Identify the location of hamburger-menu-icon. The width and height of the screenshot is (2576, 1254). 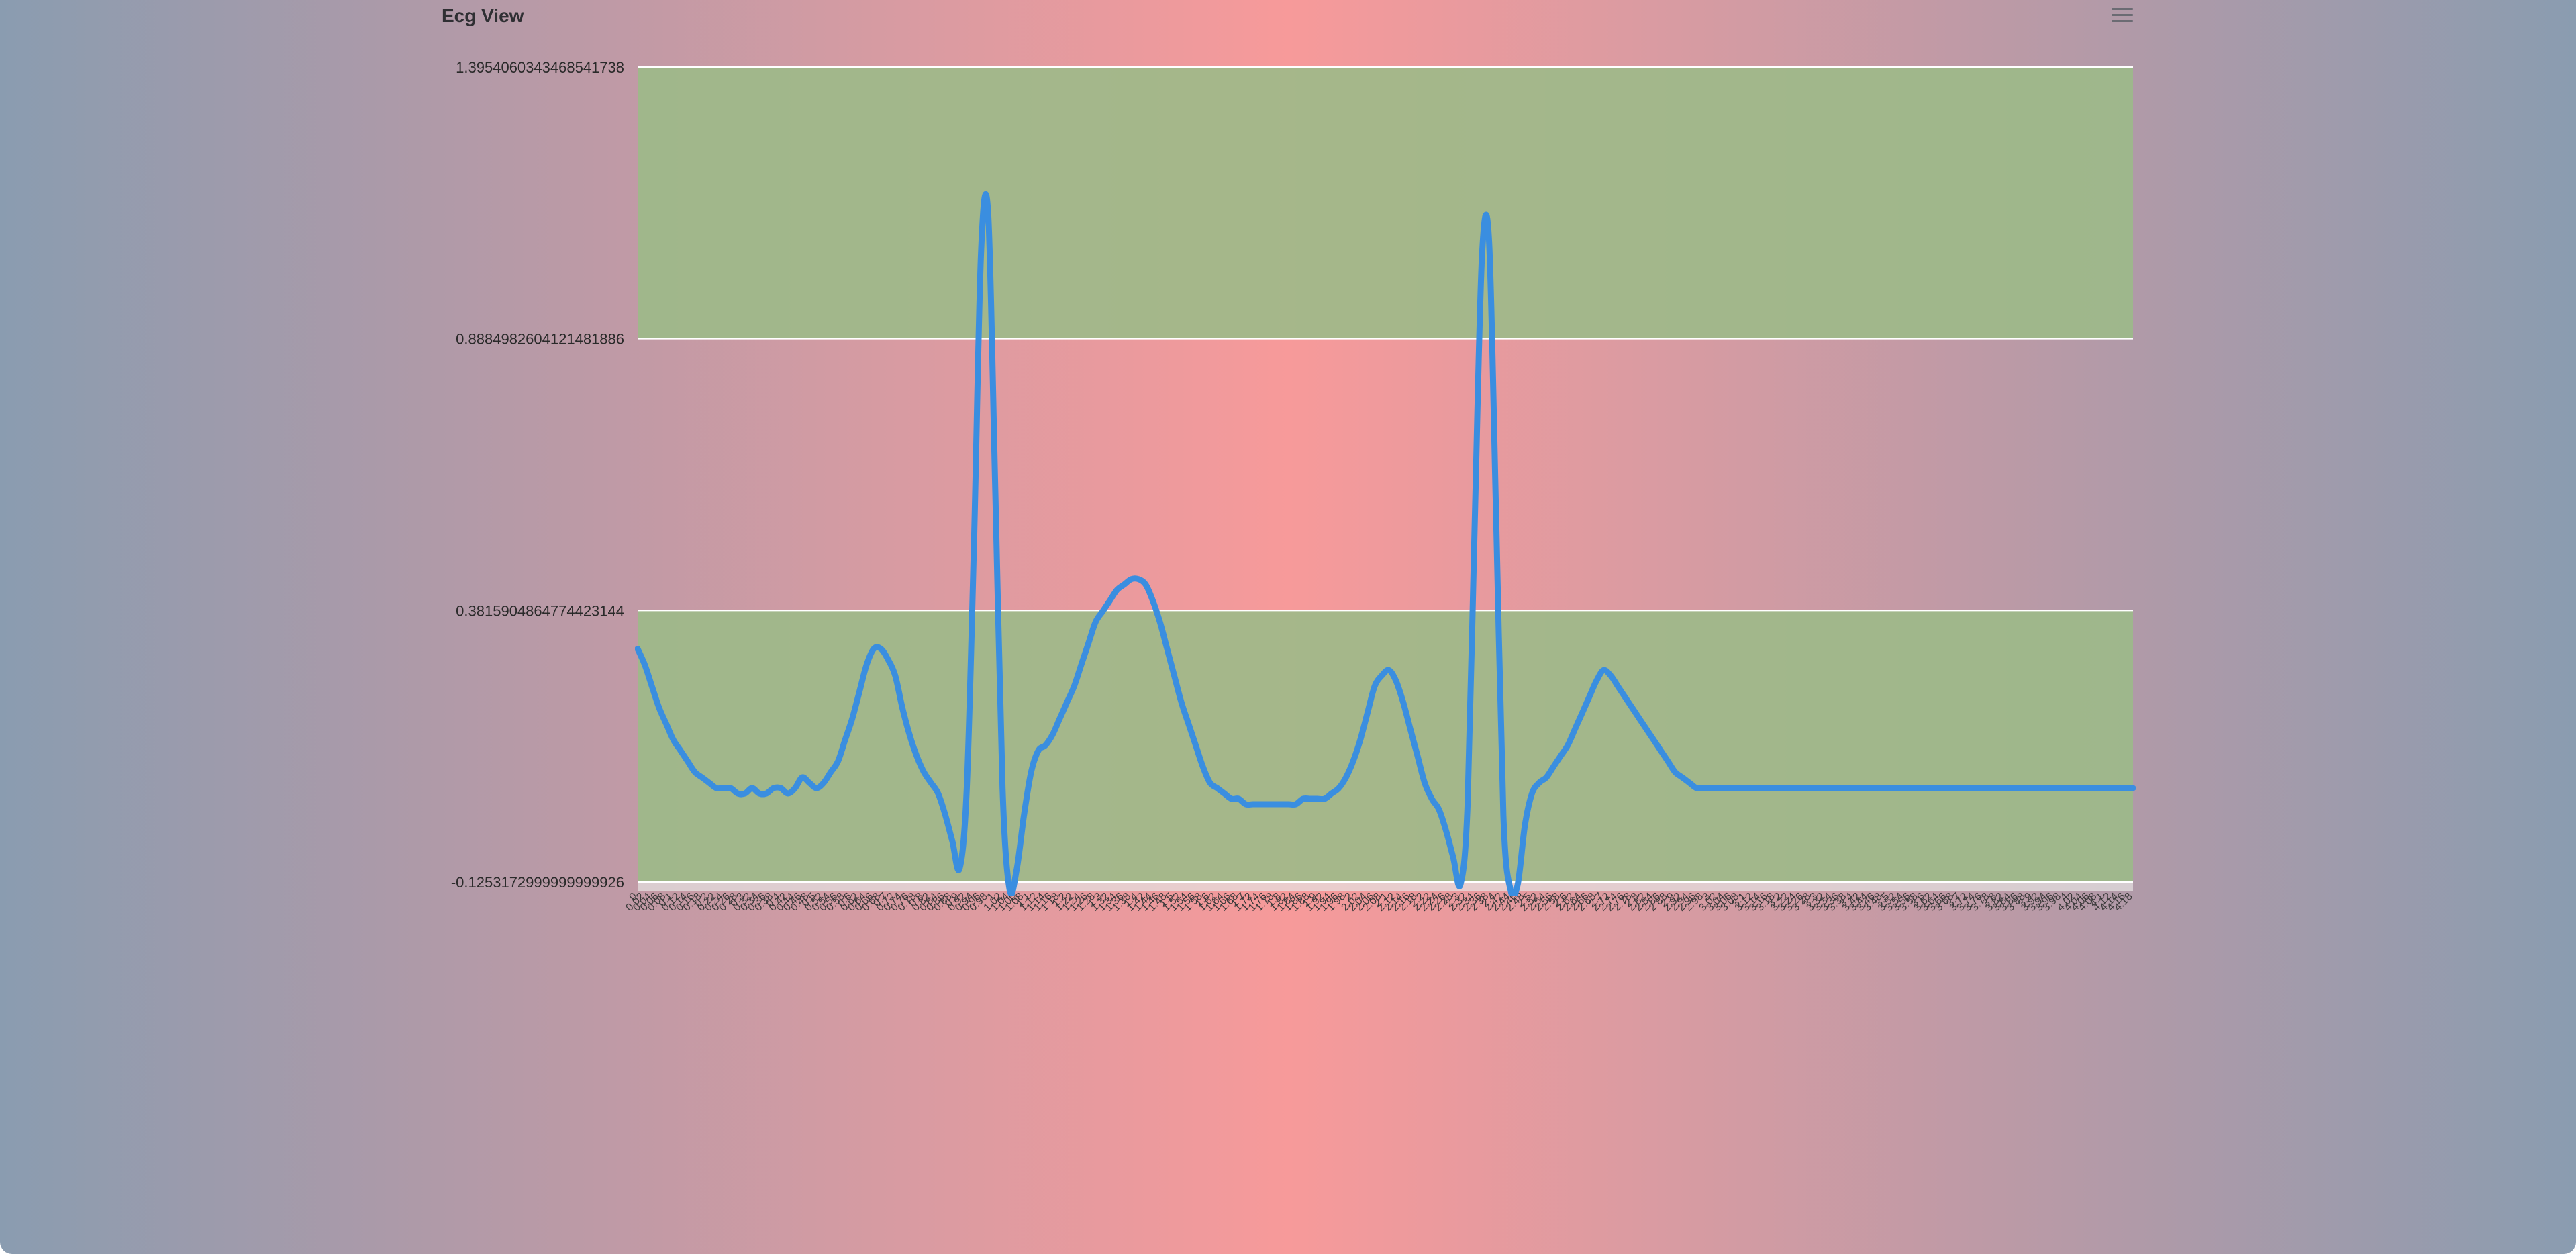
(2122, 16).